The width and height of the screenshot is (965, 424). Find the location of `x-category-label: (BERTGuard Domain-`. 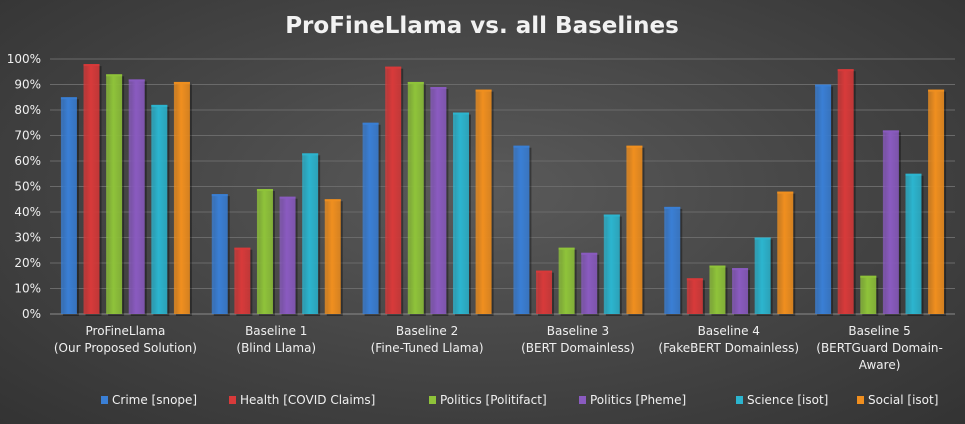

x-category-label: (BERTGuard Domain- is located at coordinates (879, 348).